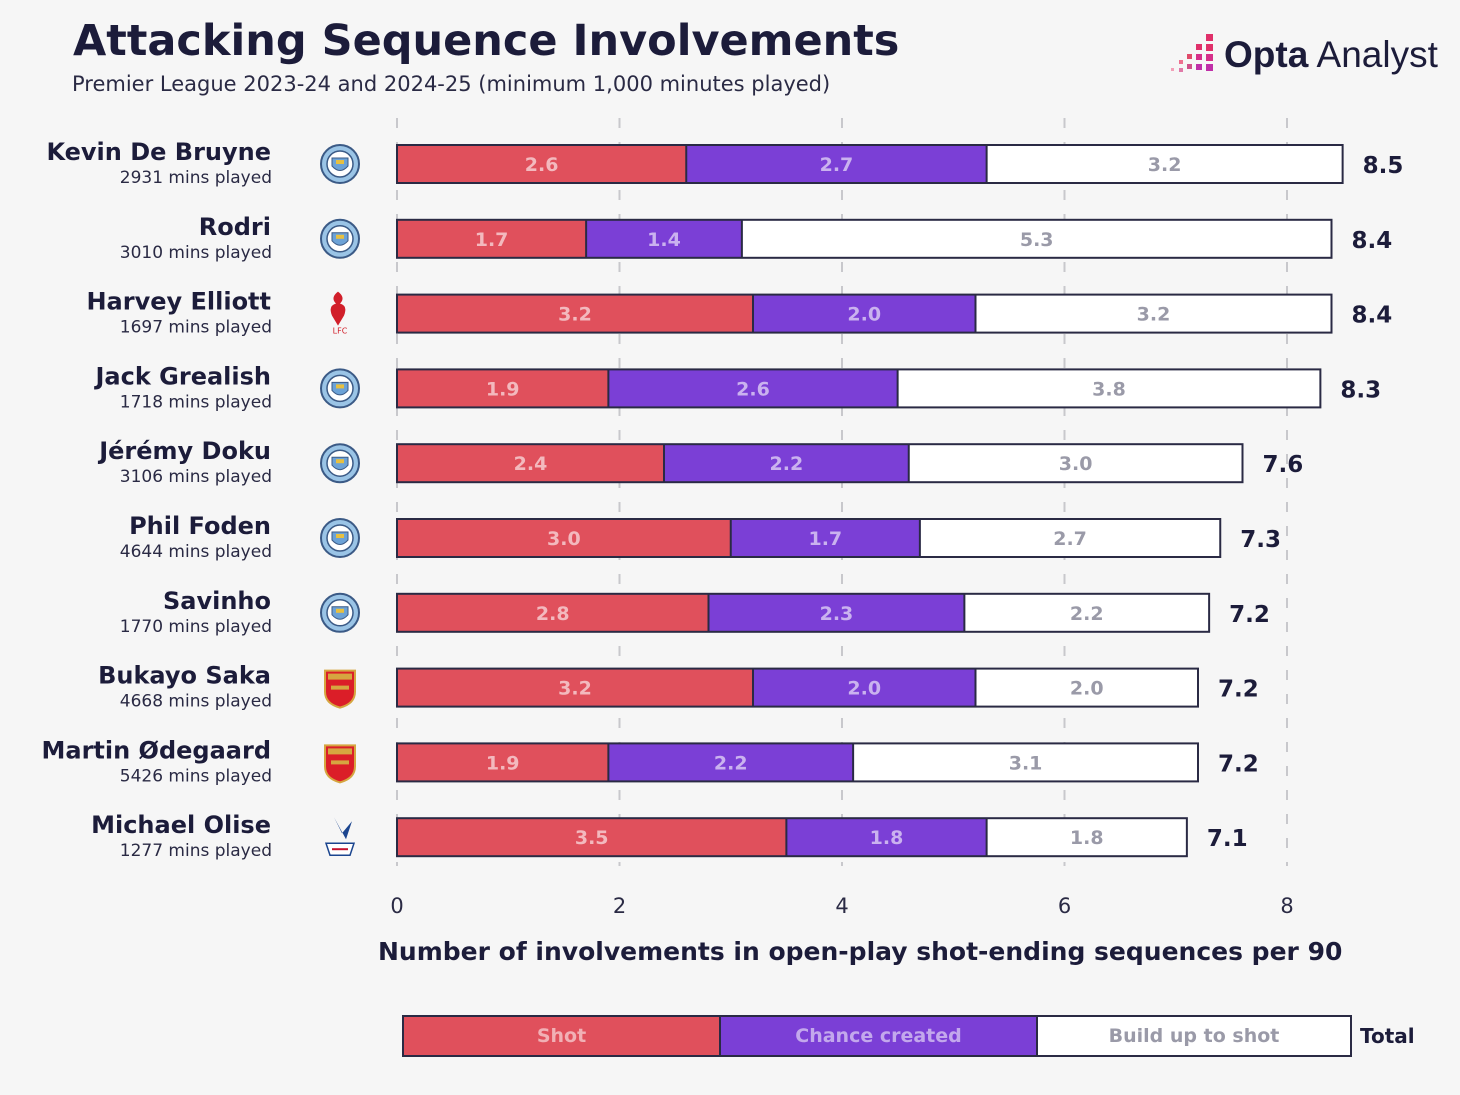 This screenshot has height=1095, width=1460. What do you see at coordinates (562, 1036) in the screenshot?
I see `legend-shot: Shot` at bounding box center [562, 1036].